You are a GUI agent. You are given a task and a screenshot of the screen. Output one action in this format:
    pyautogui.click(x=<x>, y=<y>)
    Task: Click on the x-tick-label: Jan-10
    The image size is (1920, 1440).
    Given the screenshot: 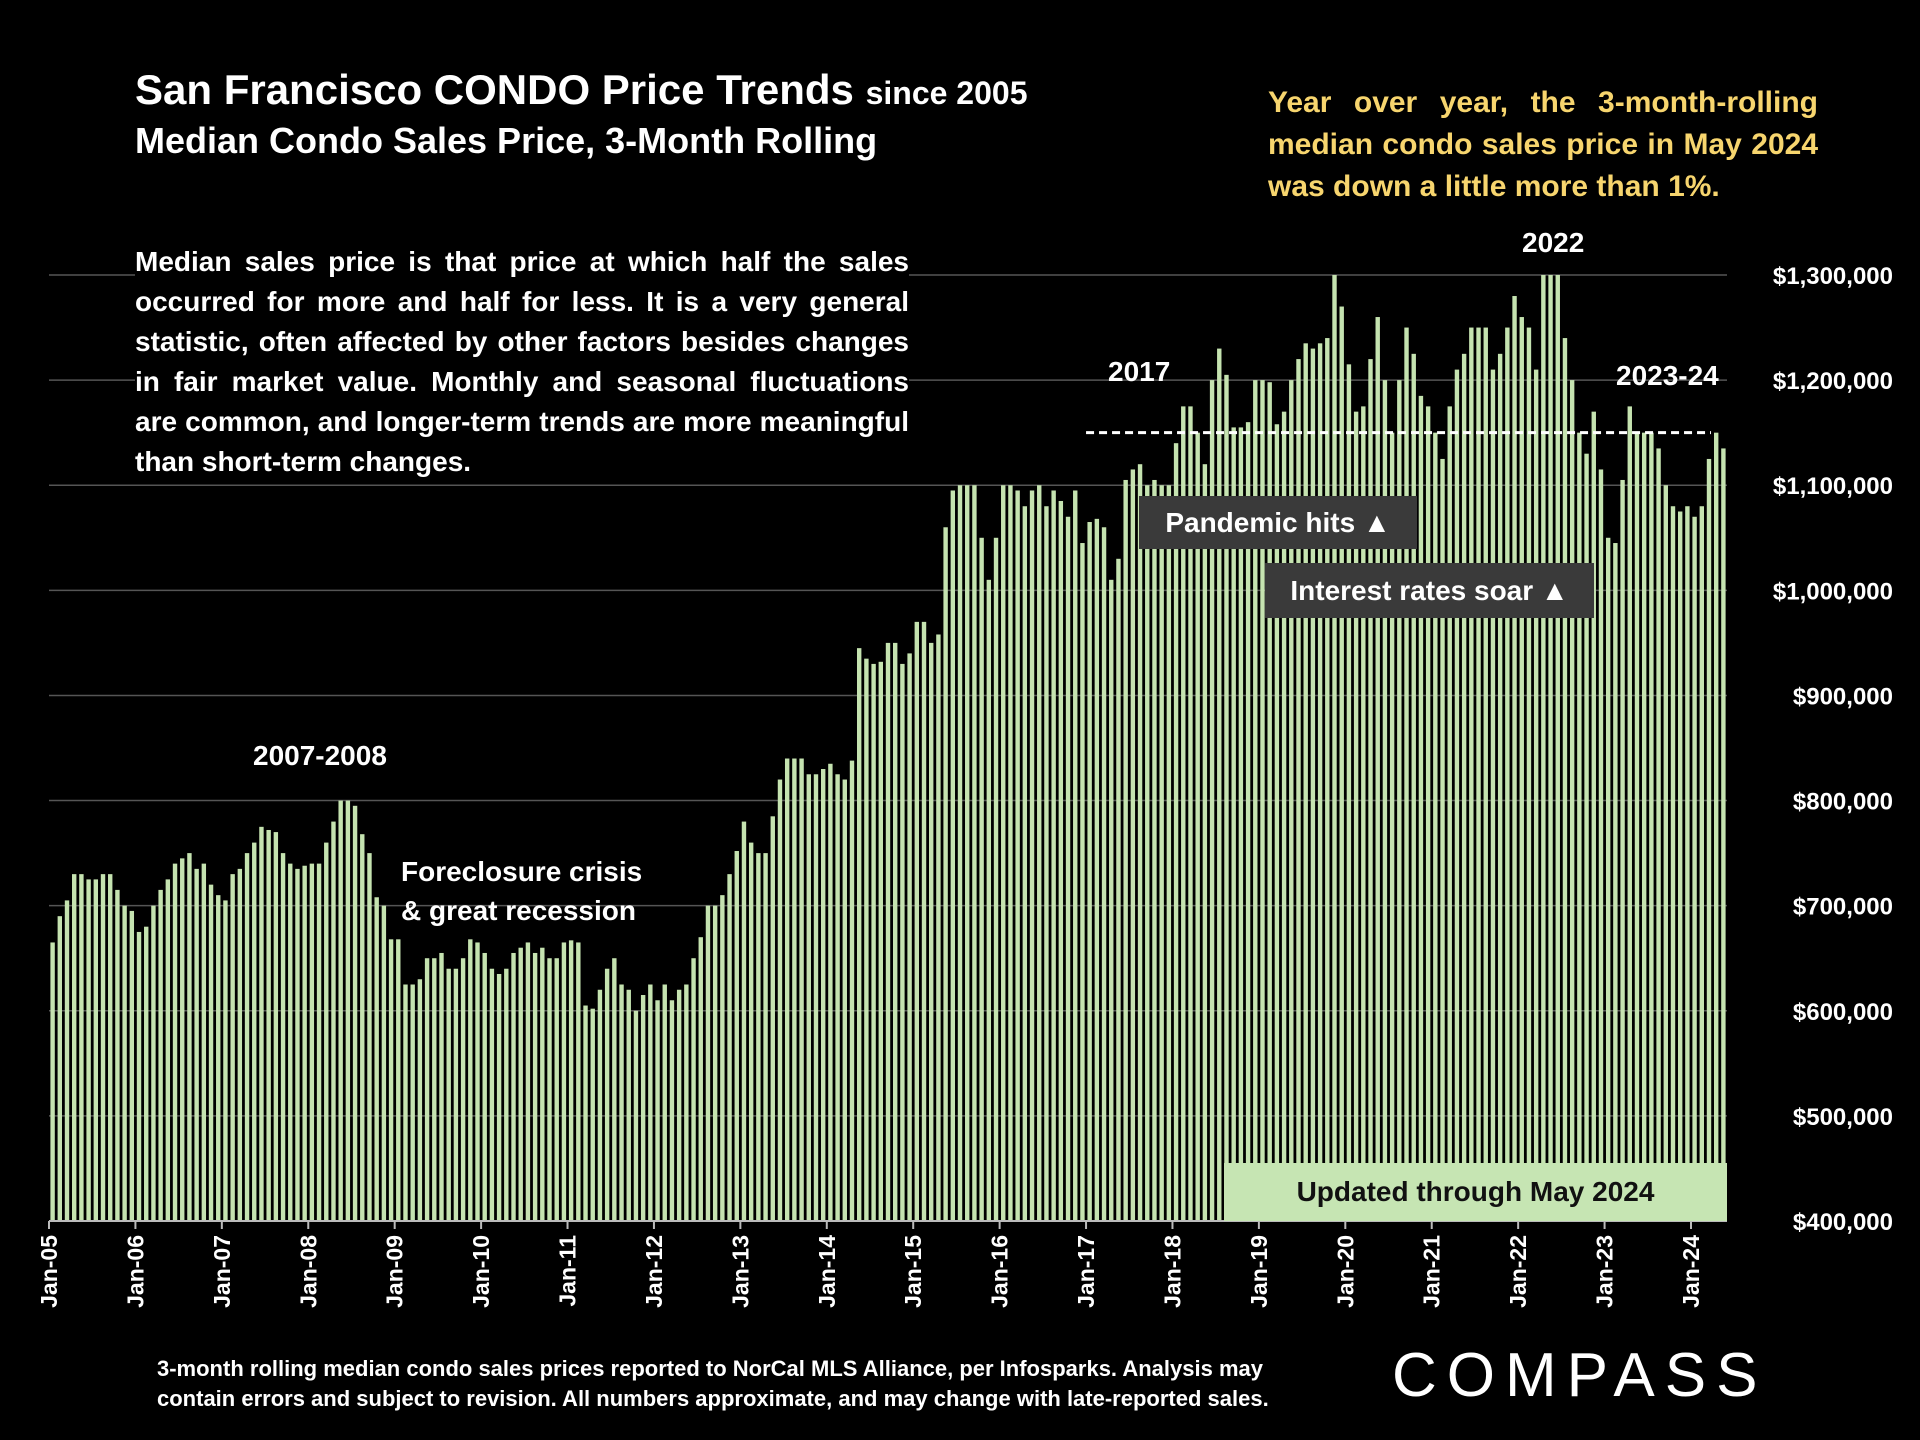 What is the action you would take?
    pyautogui.click(x=481, y=1271)
    